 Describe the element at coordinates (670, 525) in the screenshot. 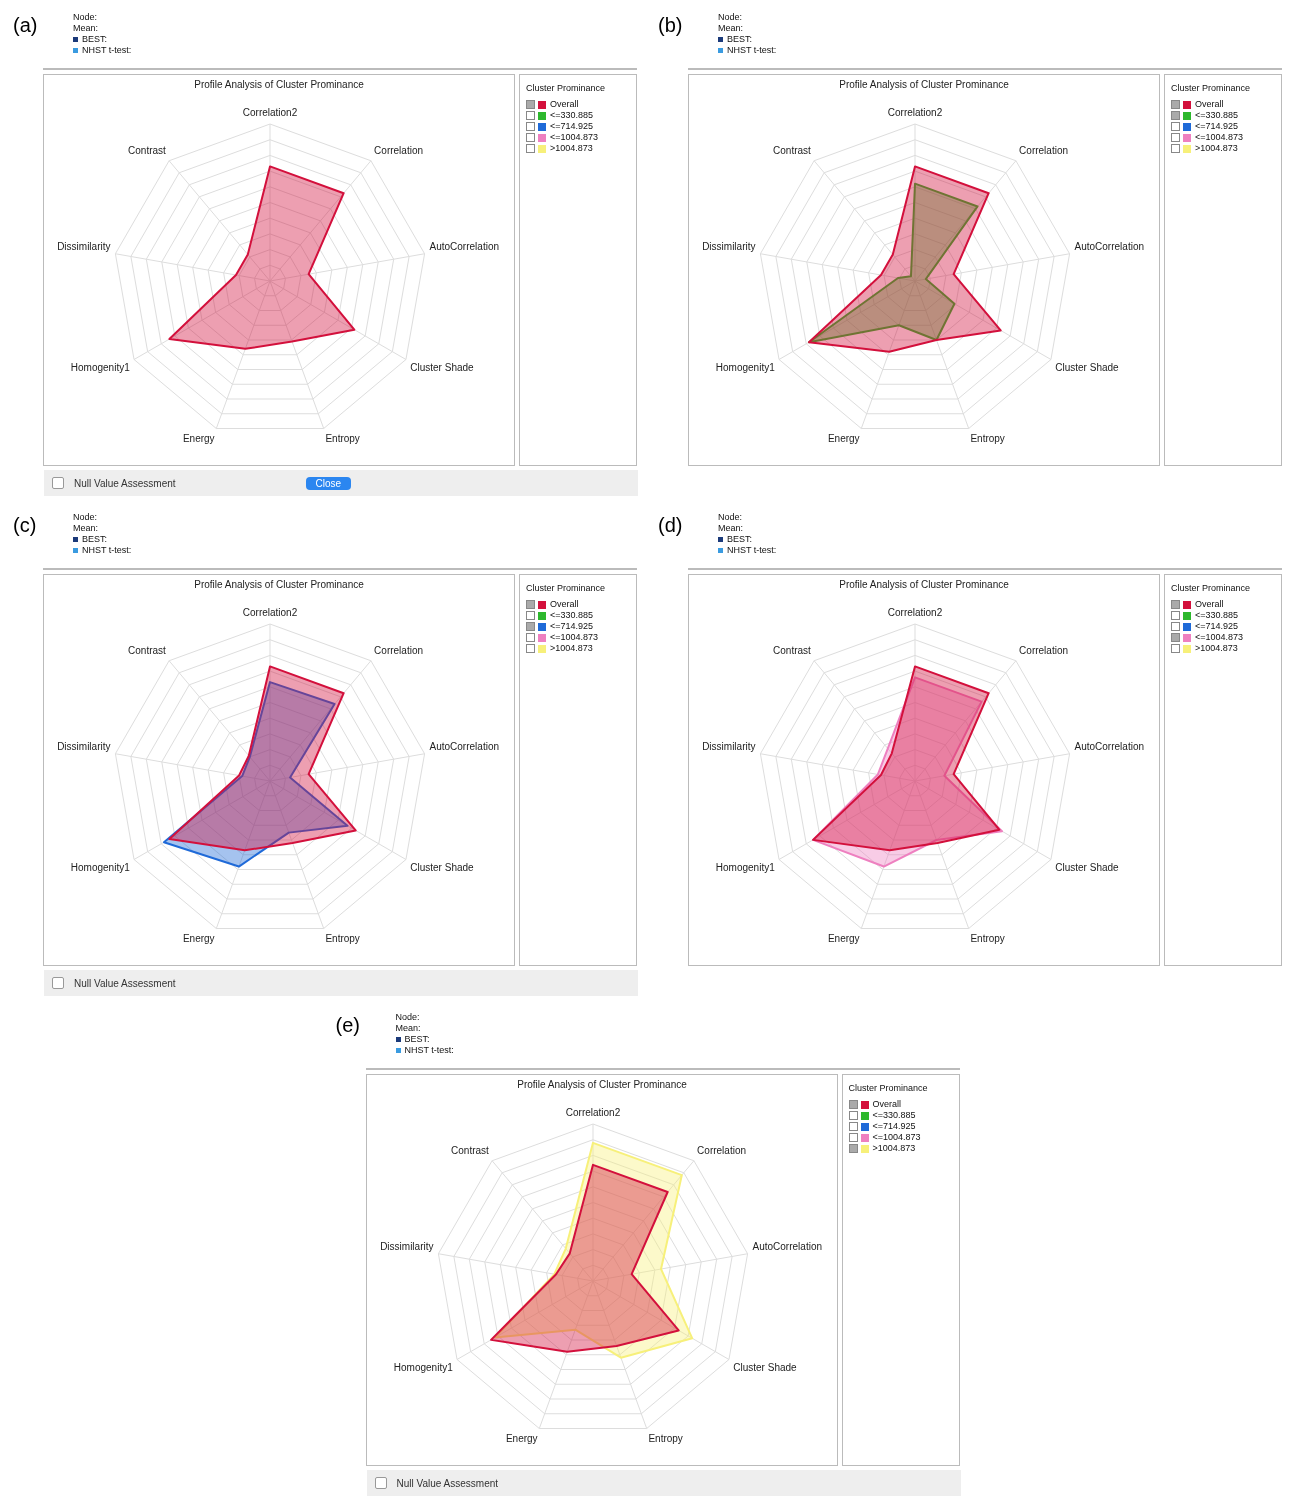

I see `text: (d)` at that location.